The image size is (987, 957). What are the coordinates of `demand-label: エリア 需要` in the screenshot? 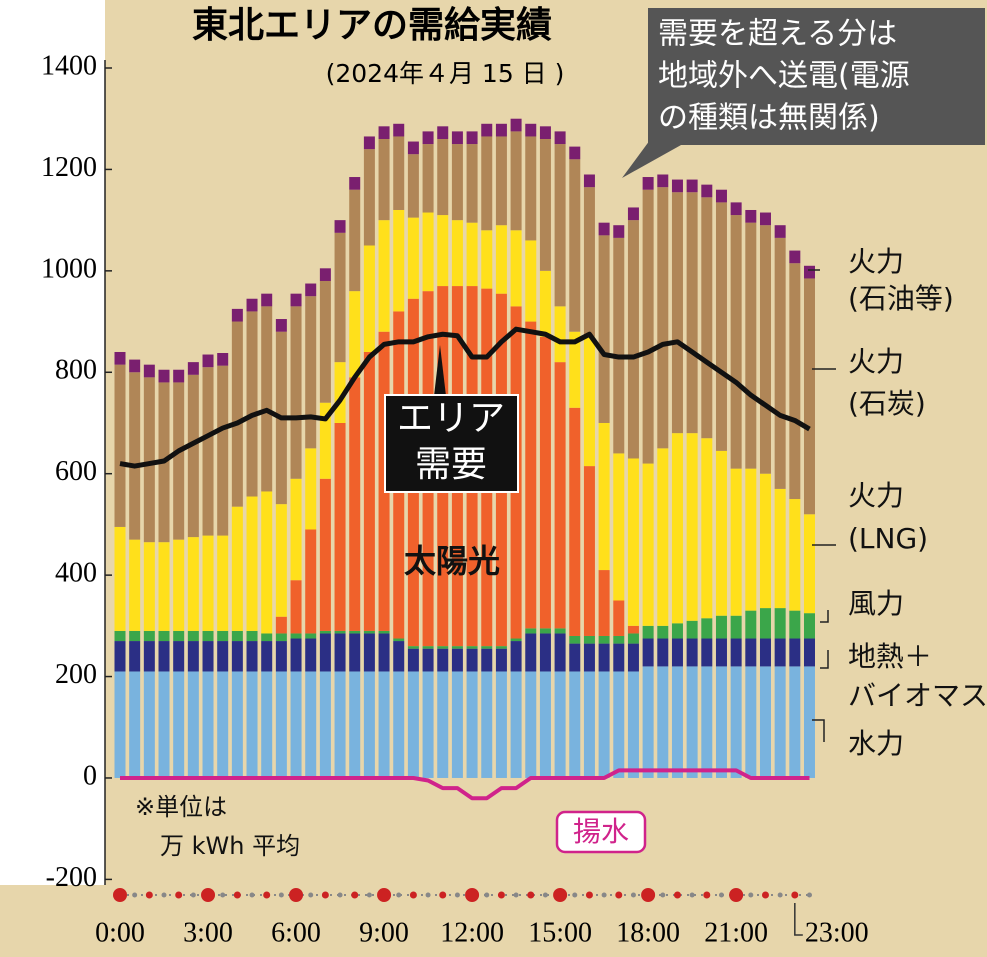 It's located at (451, 419).